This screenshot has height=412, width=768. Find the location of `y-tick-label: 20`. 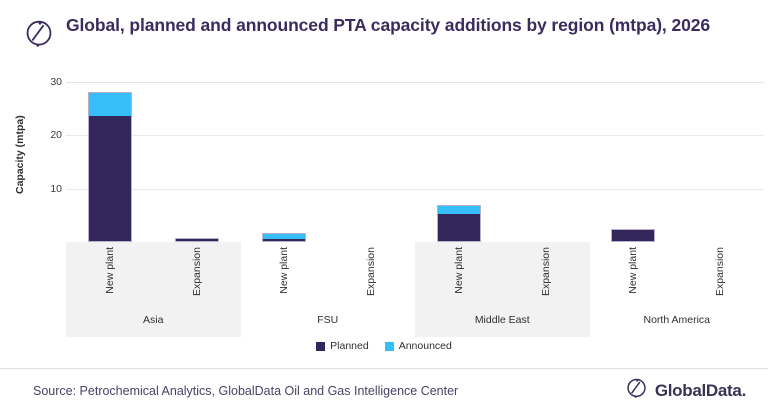

y-tick-label: 20 is located at coordinates (56, 135).